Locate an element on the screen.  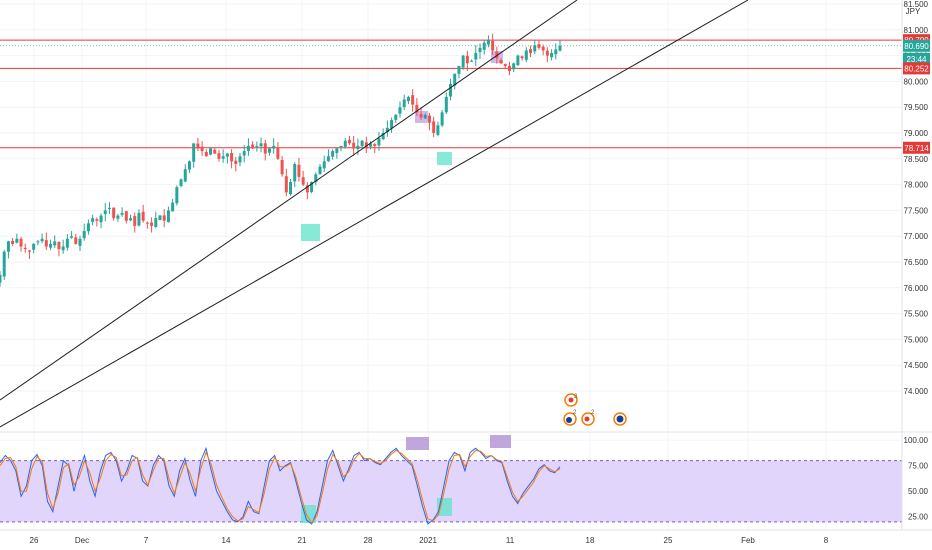
price-label-text: 80.690 is located at coordinates (916, 46).